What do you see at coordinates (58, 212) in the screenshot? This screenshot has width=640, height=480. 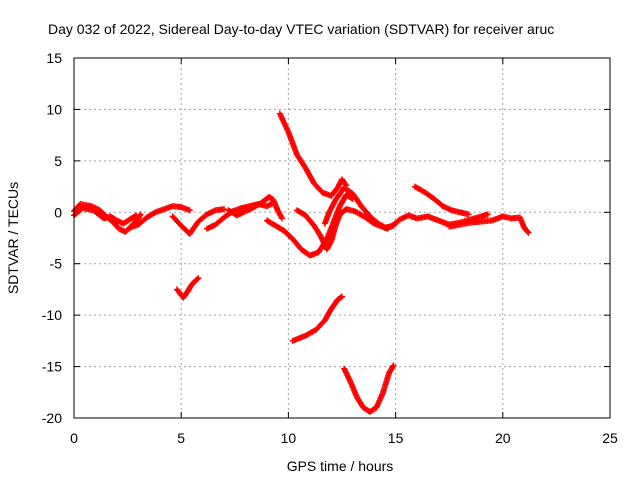 I see `y-tick-label: 0` at bounding box center [58, 212].